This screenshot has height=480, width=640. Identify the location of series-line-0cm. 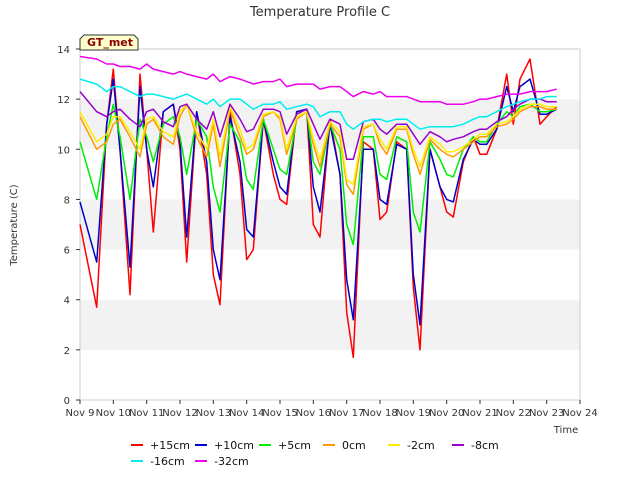
(318, 149).